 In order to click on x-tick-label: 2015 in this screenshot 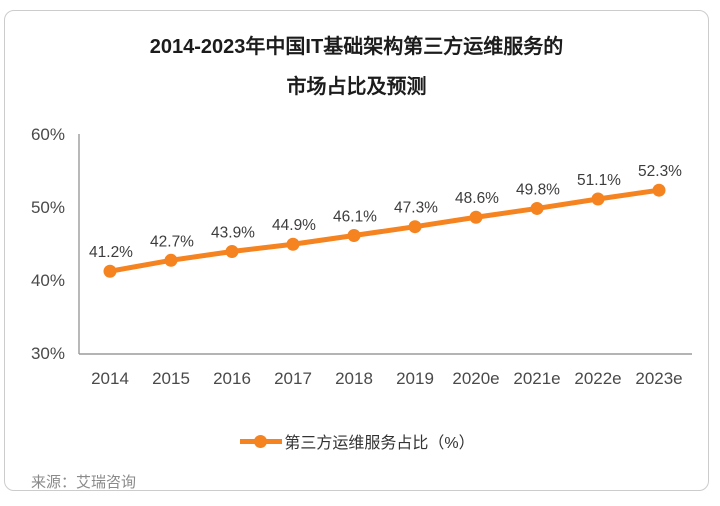, I will do `click(171, 378)`.